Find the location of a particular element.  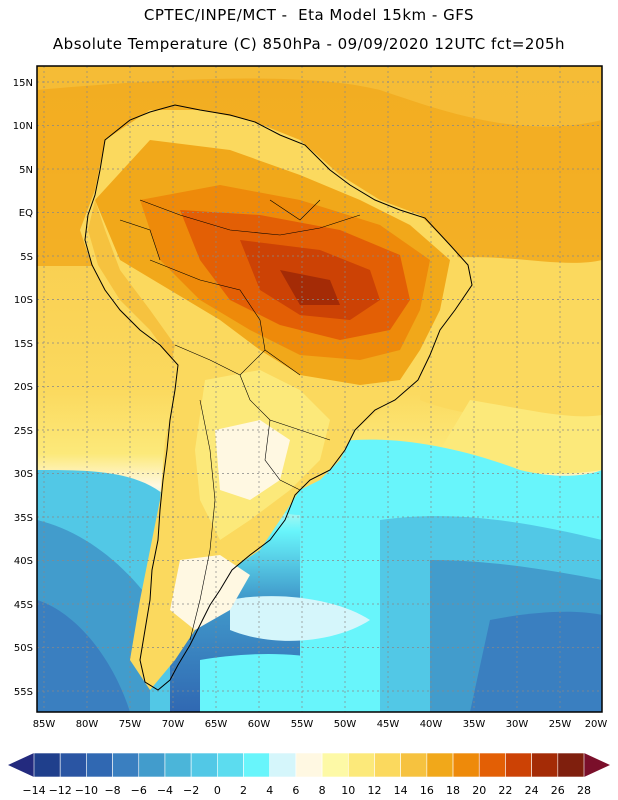

lat-tick: 35S is located at coordinates (23, 518).